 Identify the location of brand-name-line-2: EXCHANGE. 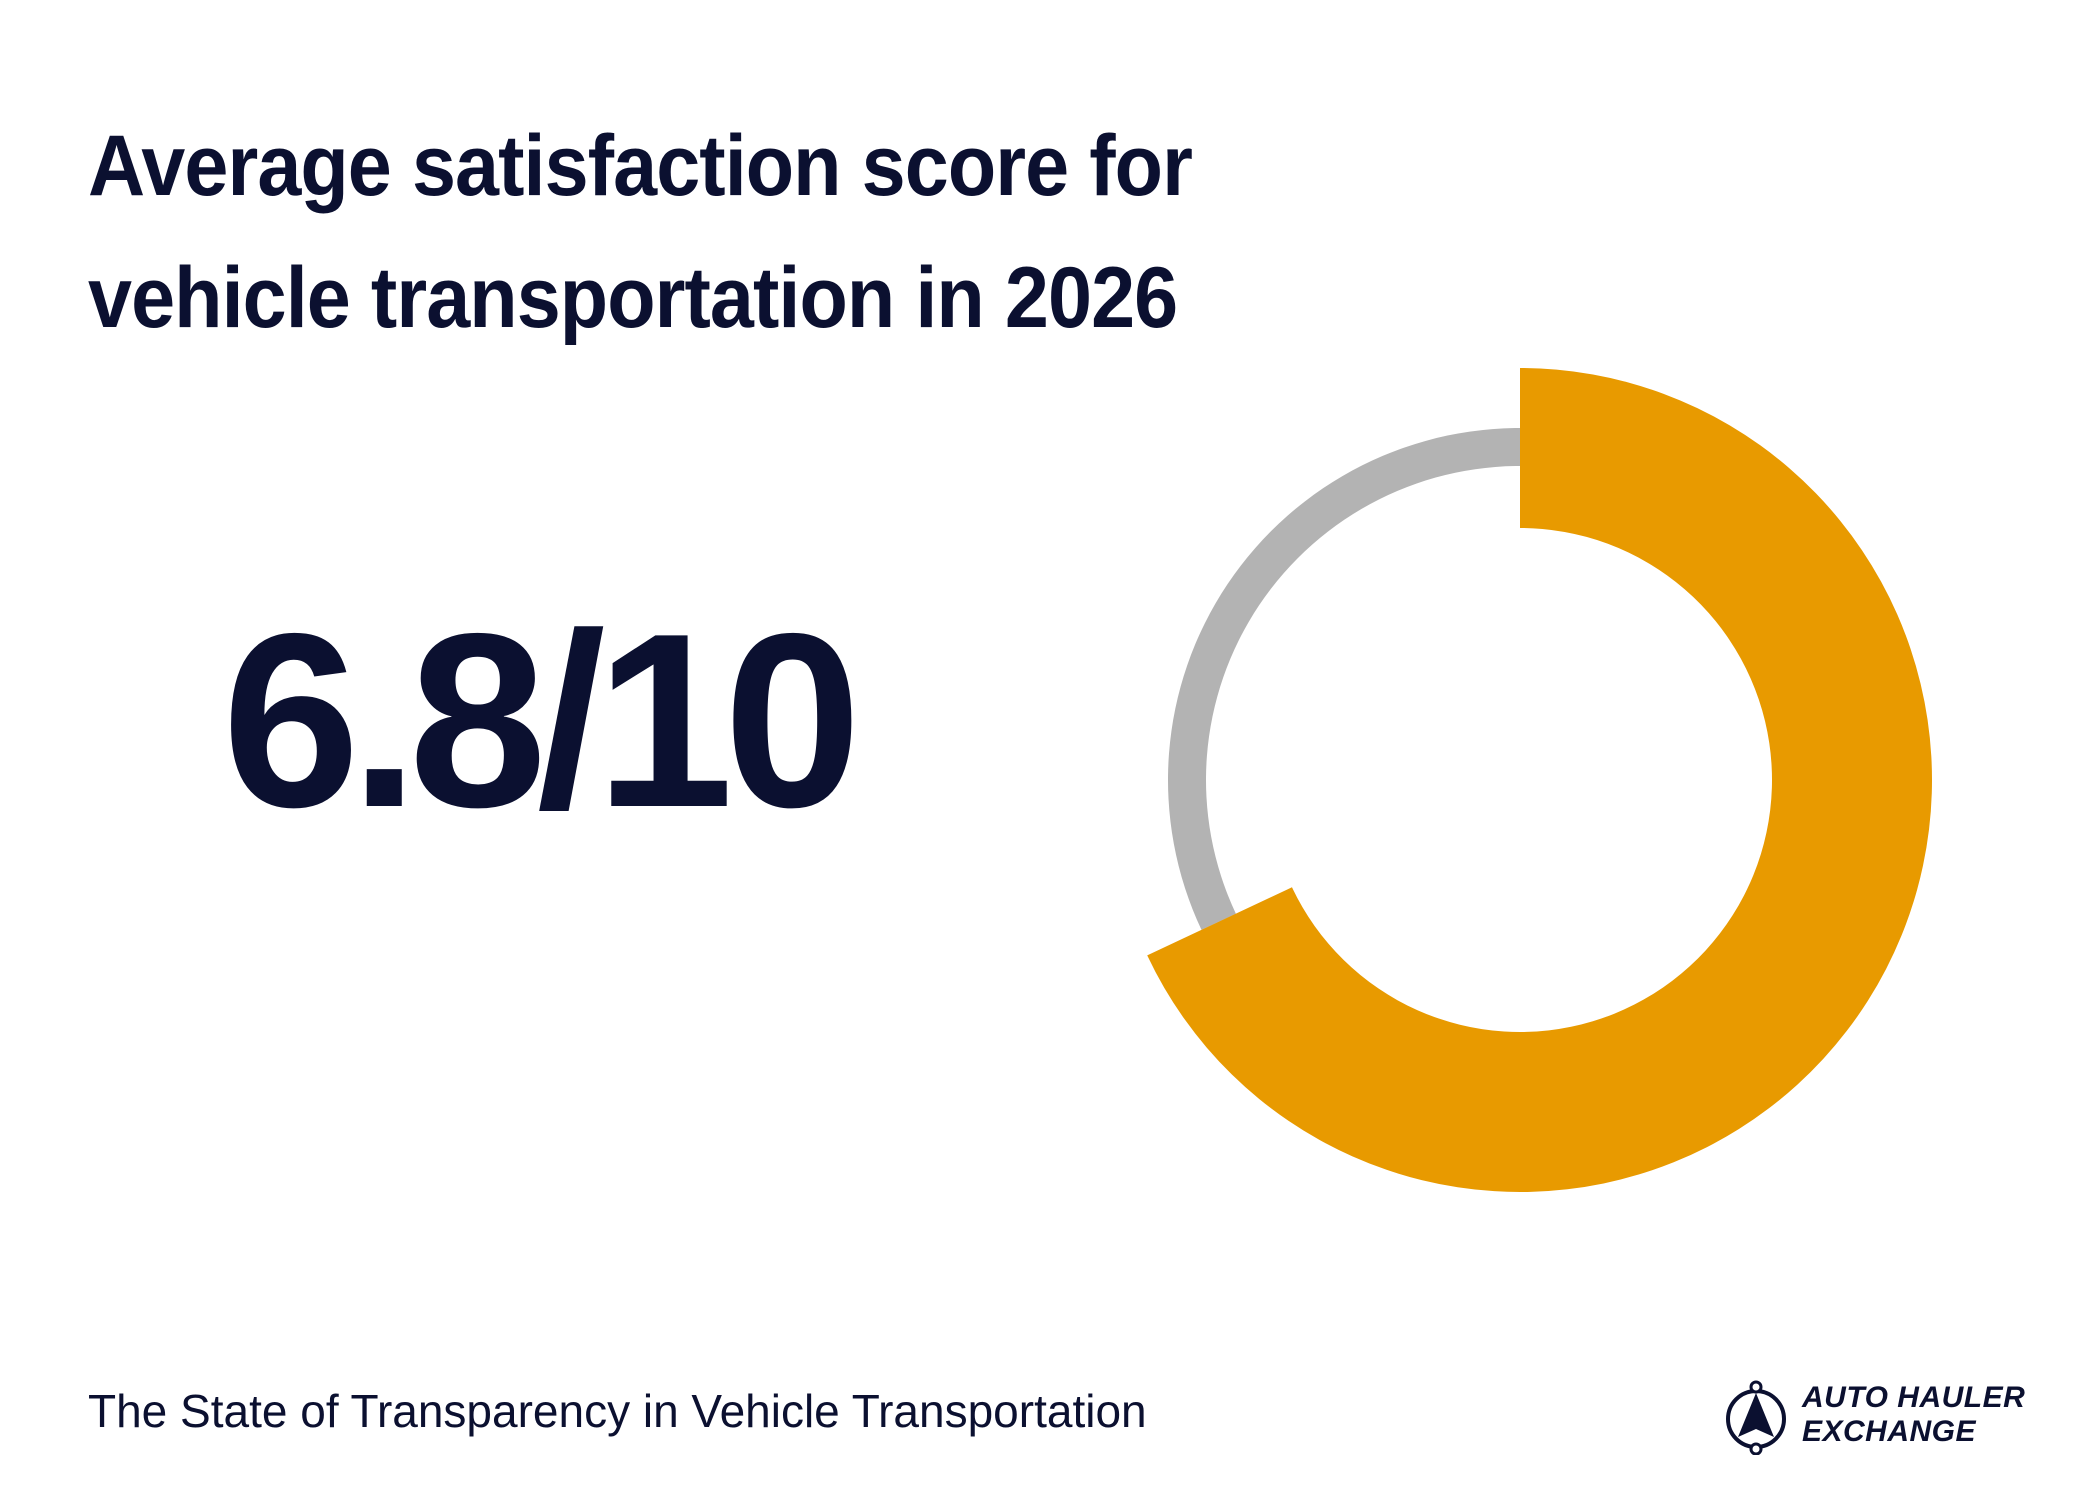
(1889, 1431).